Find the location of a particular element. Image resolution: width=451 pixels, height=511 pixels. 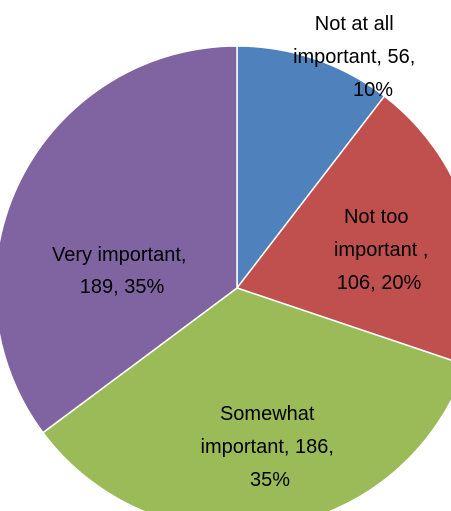

data-label-somewhat-important: Somewhat important, 186, 35% is located at coordinates (270, 447).